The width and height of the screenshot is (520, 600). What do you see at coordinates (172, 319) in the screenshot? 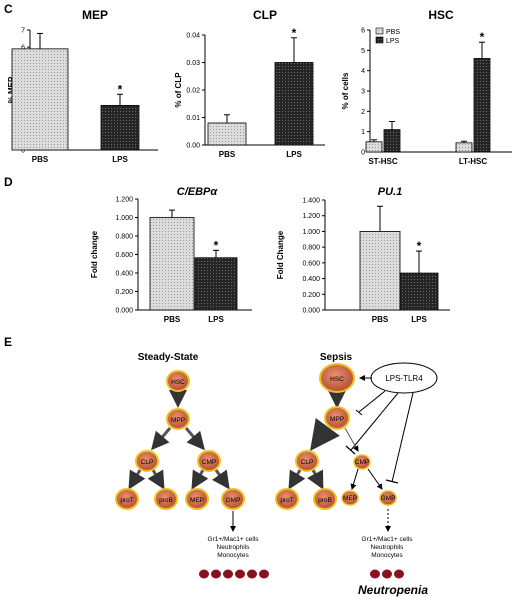
I see `cebpa-xtick-label: PBS` at bounding box center [172, 319].